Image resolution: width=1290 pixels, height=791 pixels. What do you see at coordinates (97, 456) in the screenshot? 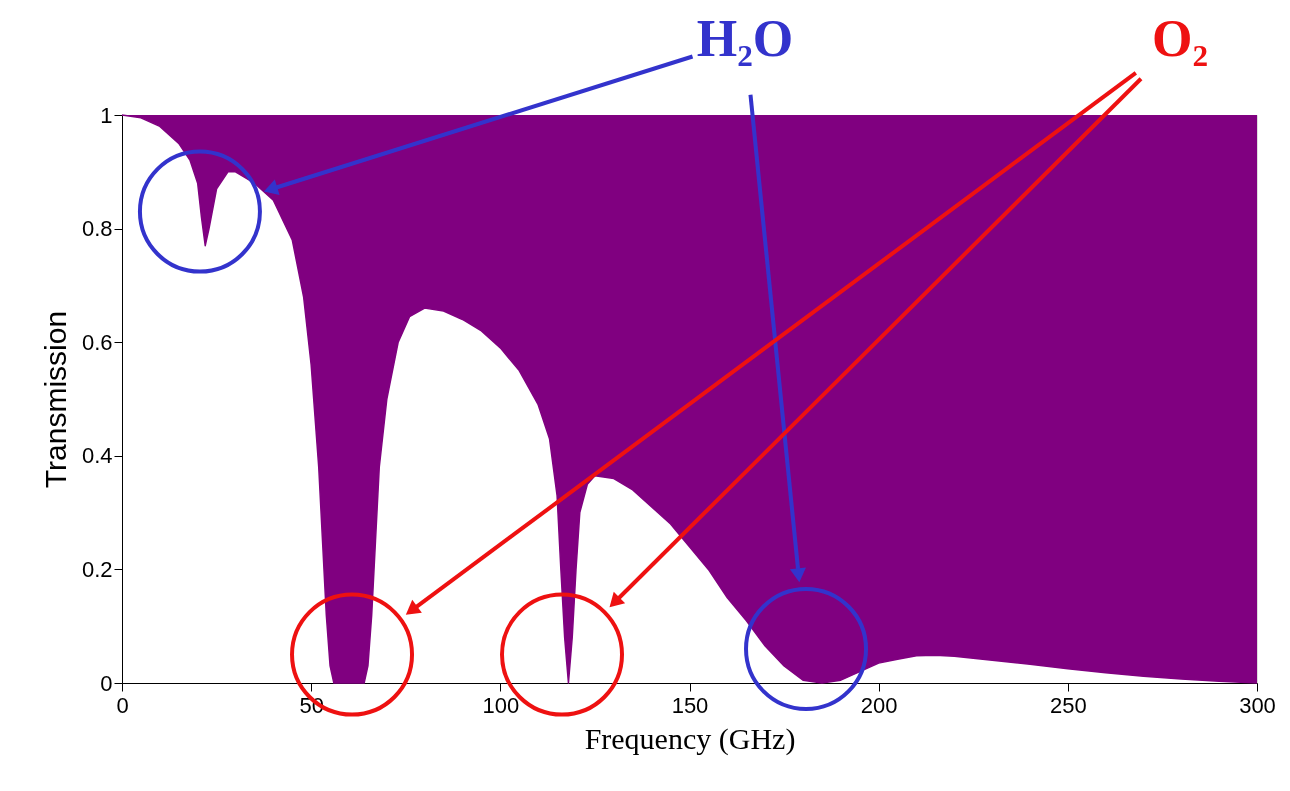
I see `y-tick-label: 0.4` at bounding box center [97, 456].